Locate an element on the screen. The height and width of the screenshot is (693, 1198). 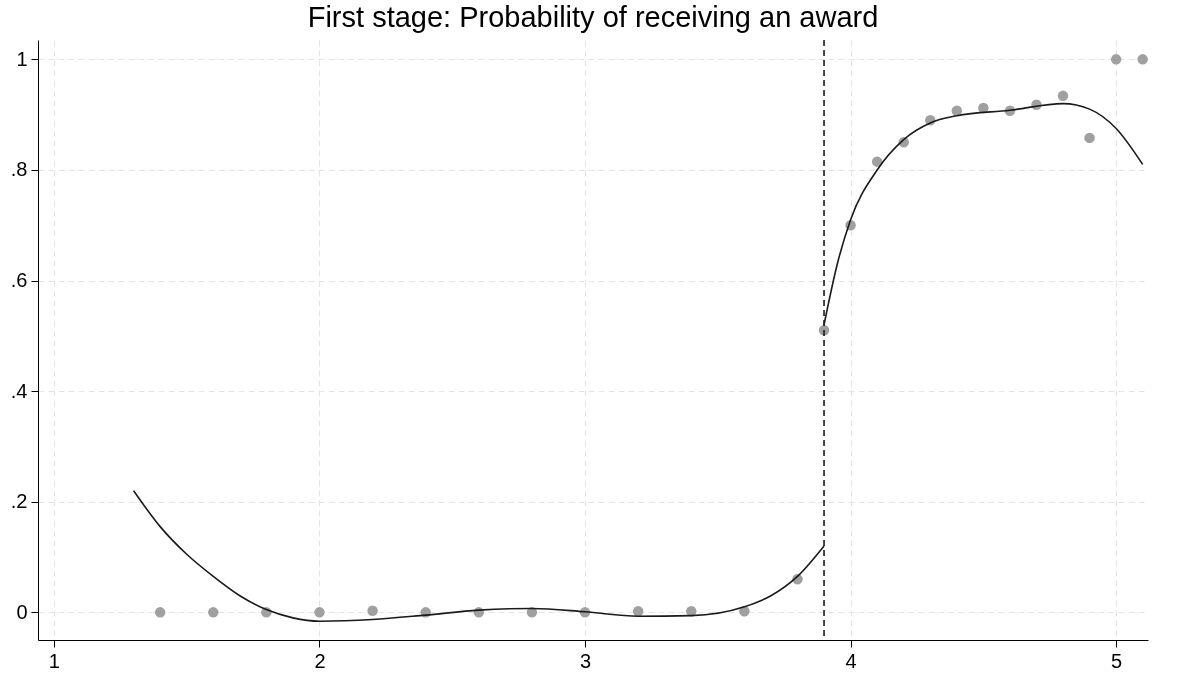
x-tick-label: 4 is located at coordinates (851, 660).